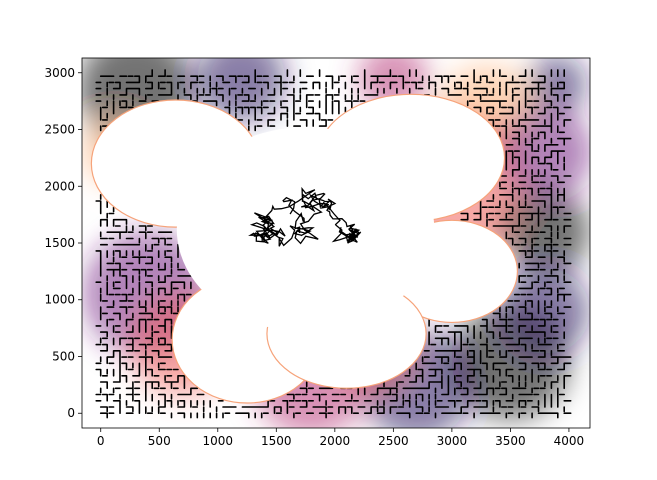  I want to click on x-tick-label: 3000, so click(452, 441).